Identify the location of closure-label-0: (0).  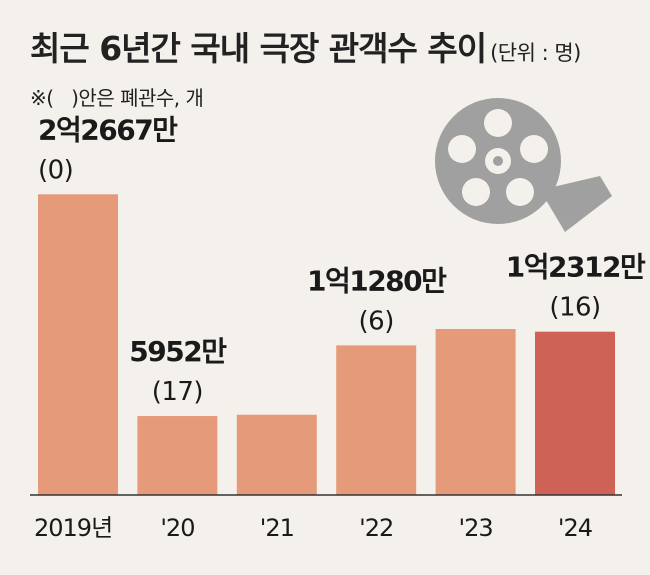
(55, 170).